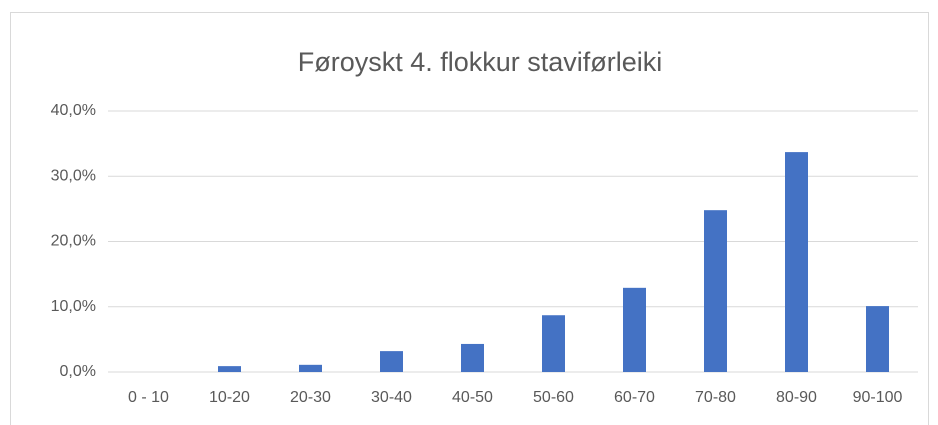  Describe the element at coordinates (73, 110) in the screenshot. I see `y-tick-label: 40,0%` at that location.